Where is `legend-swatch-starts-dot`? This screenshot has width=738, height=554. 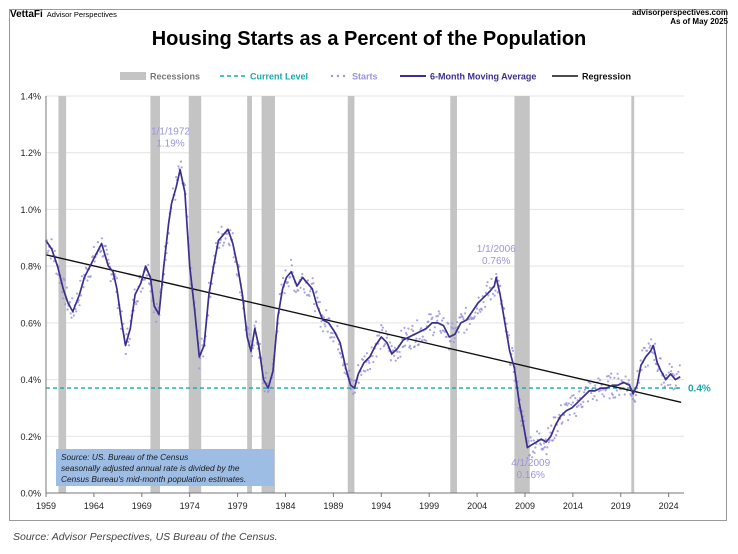
legend-swatch-starts-dot is located at coordinates (344, 76).